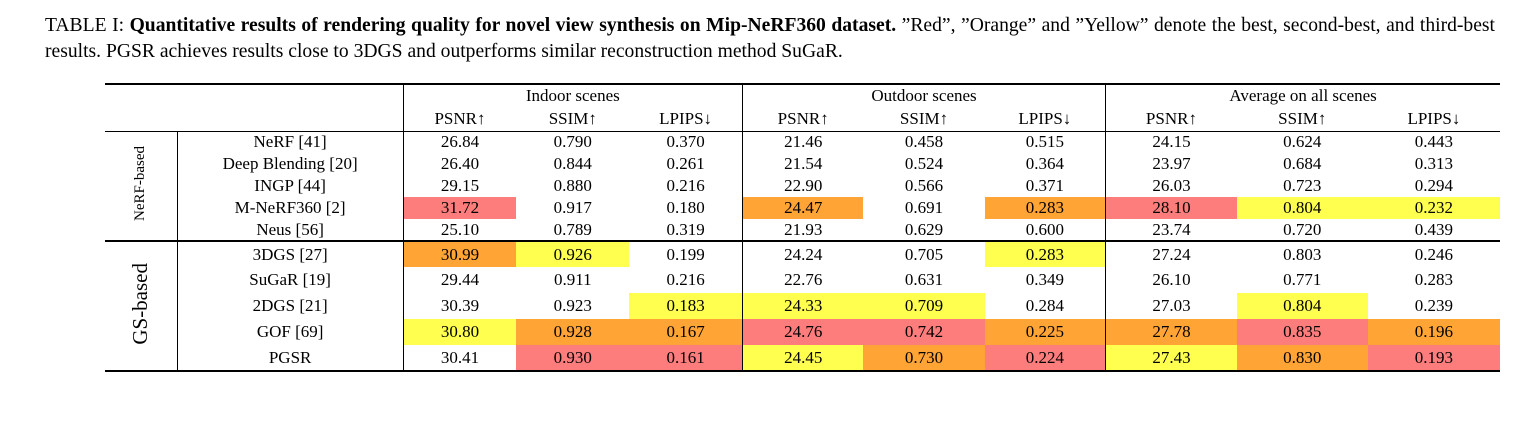 This screenshot has width=1540, height=427. What do you see at coordinates (802, 142) in the screenshot?
I see `metric-value: 21.46` at bounding box center [802, 142].